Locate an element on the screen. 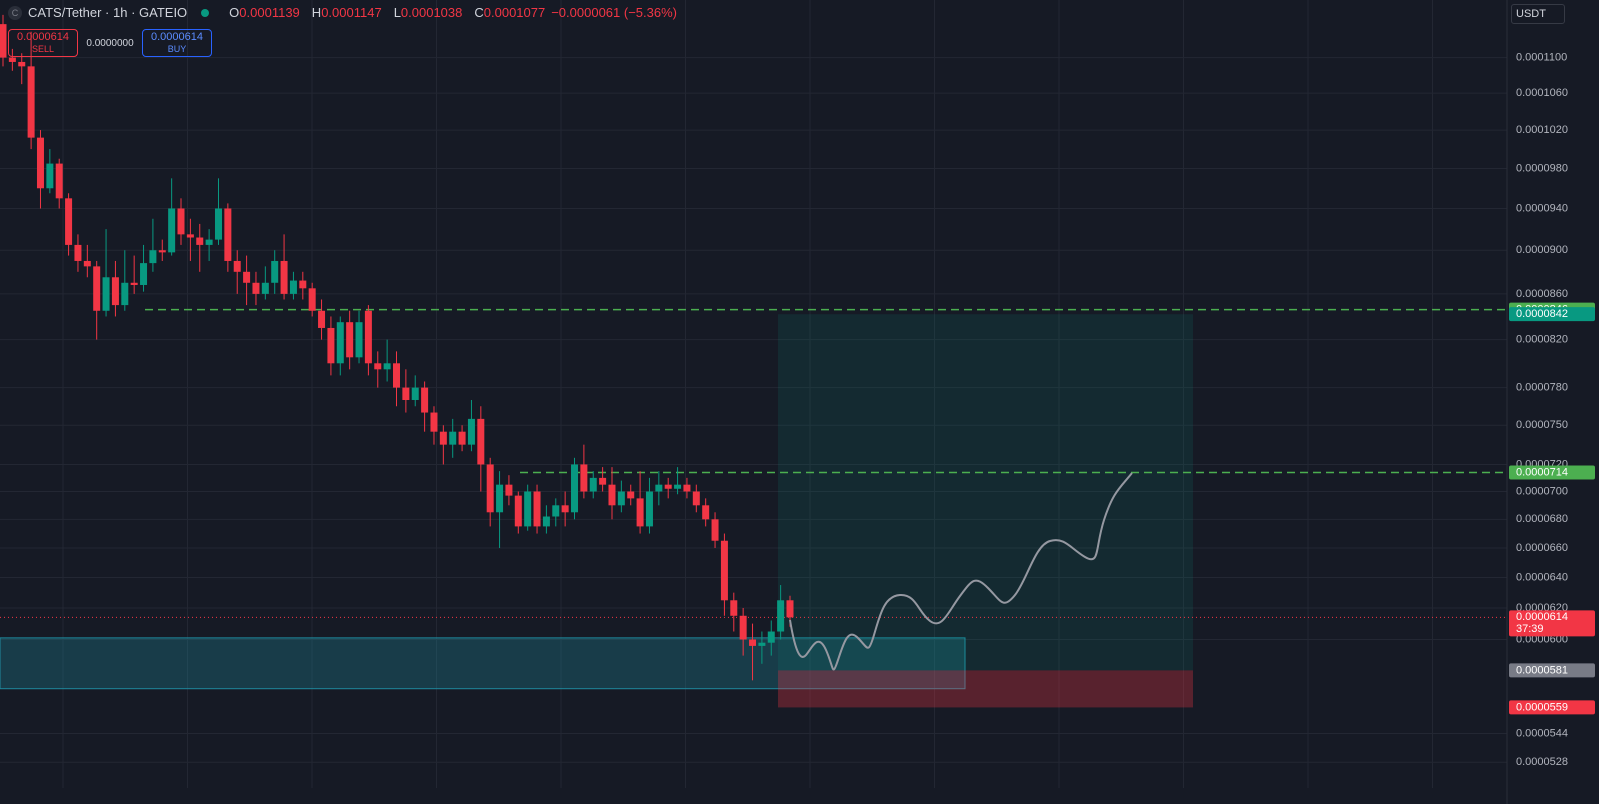 The height and width of the screenshot is (804, 1599). ohlc-key: O is located at coordinates (234, 12).